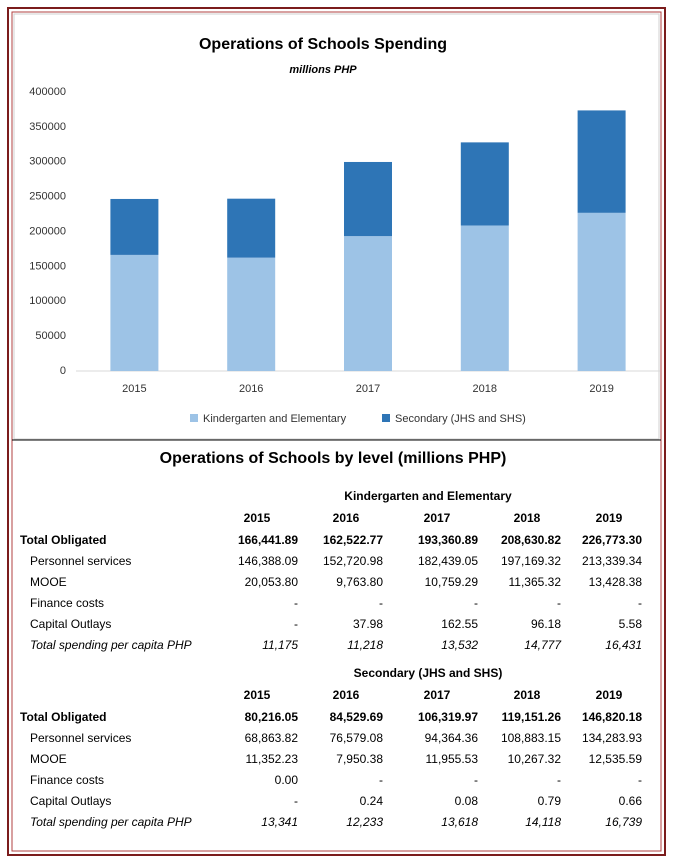  Describe the element at coordinates (268, 561) in the screenshot. I see `cell: 146,388.09` at that location.